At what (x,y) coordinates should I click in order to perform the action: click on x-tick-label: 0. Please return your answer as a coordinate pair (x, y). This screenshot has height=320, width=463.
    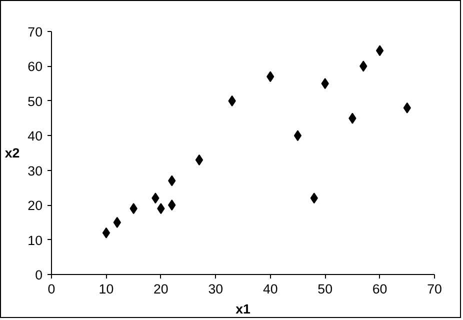
    Looking at the image, I should click on (52, 289).